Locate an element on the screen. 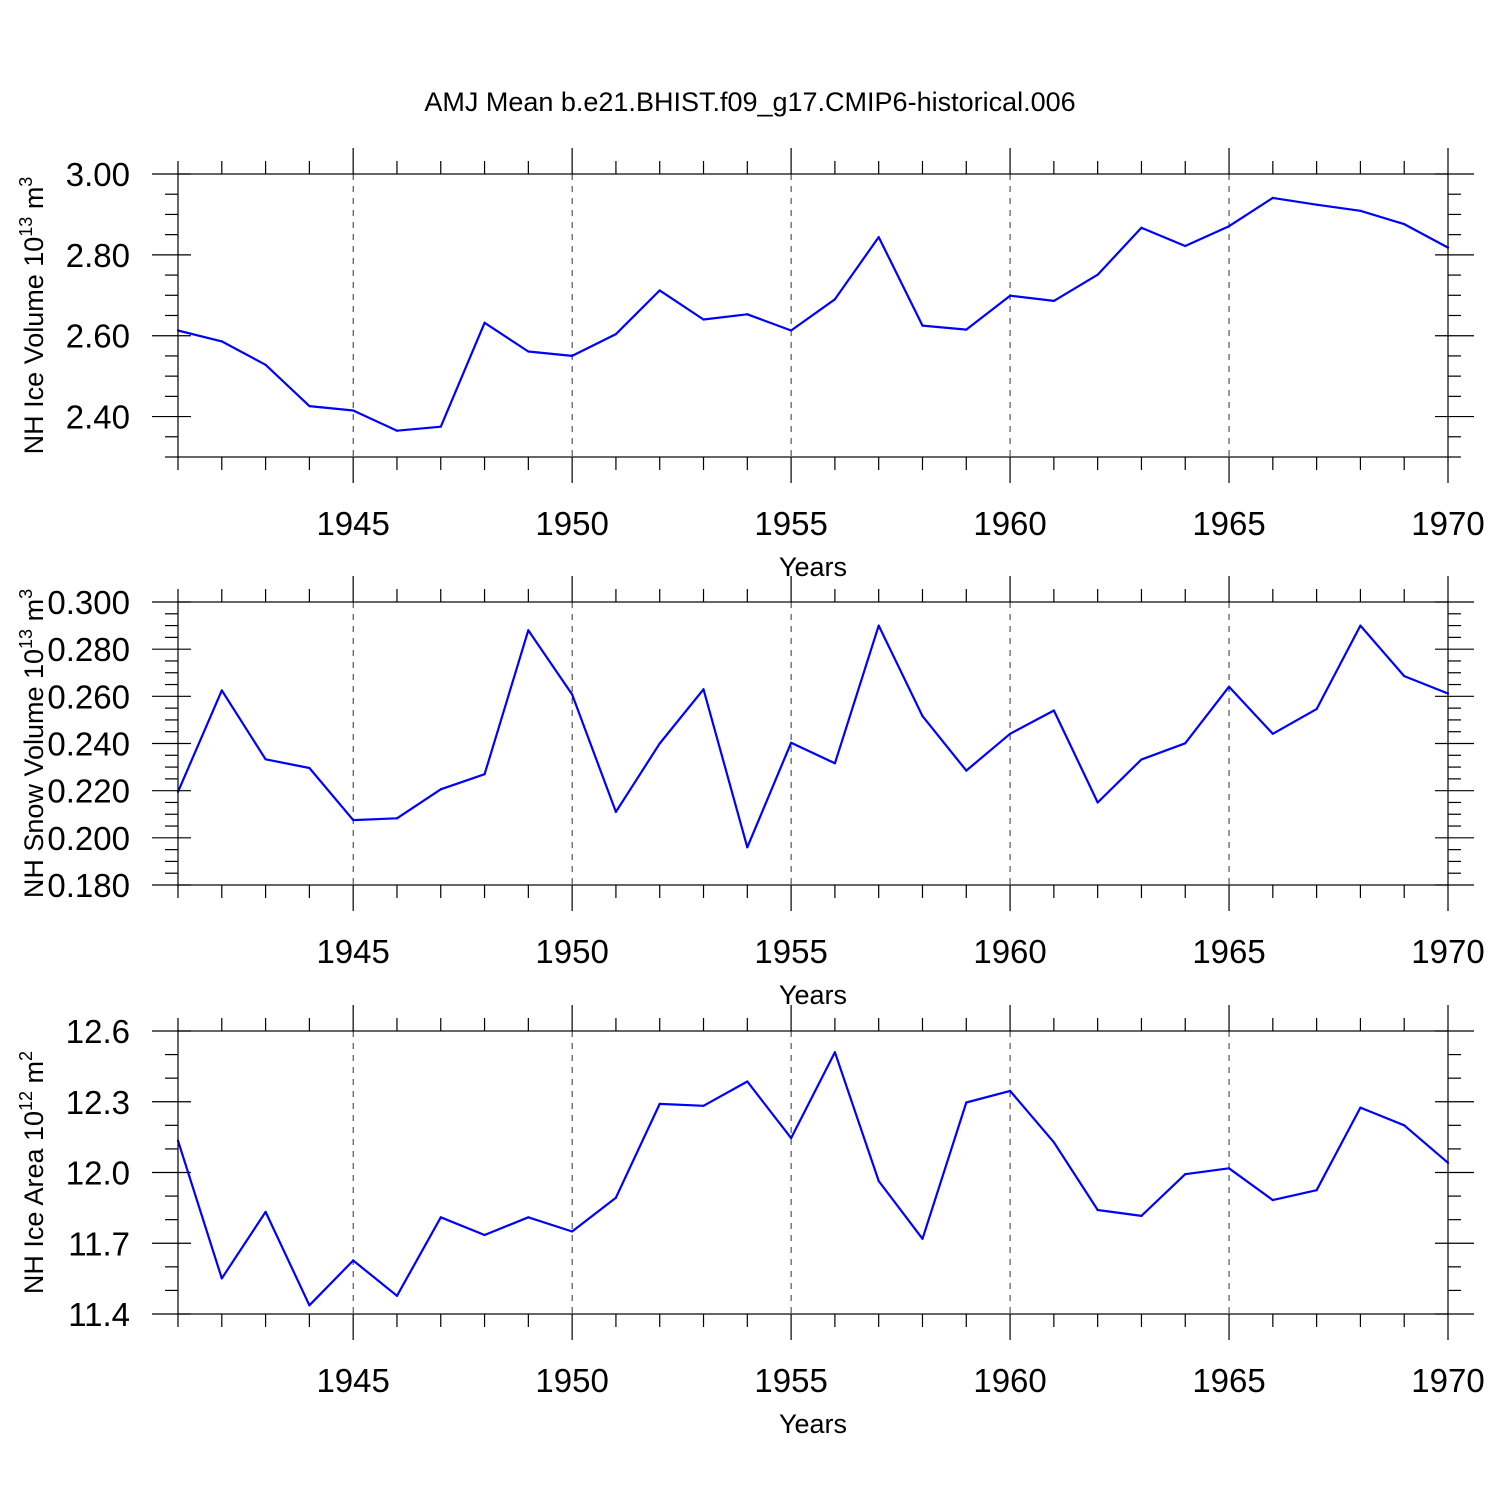 The width and height of the screenshot is (1500, 1500). y-tick-label: 11.4 is located at coordinates (99, 1314).